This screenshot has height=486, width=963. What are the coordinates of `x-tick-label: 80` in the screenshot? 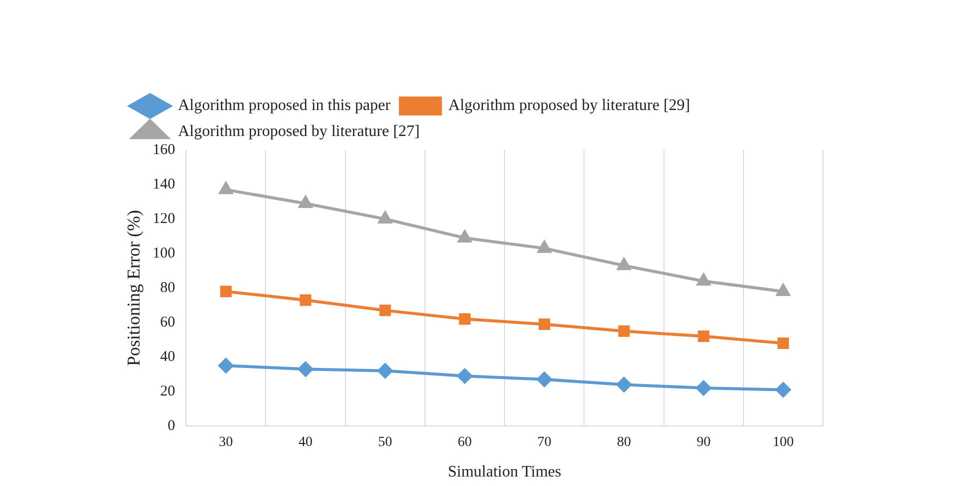 It's located at (623, 442).